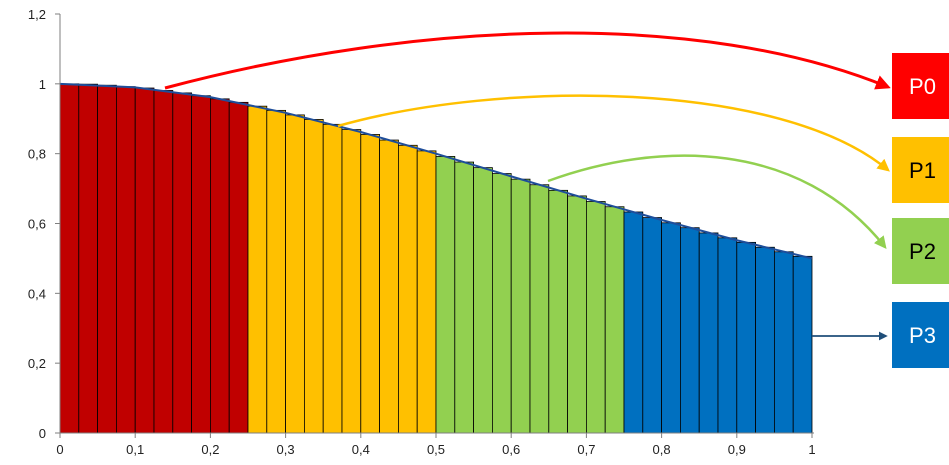  I want to click on x-tick-label-7: 0,7, so click(586, 449).